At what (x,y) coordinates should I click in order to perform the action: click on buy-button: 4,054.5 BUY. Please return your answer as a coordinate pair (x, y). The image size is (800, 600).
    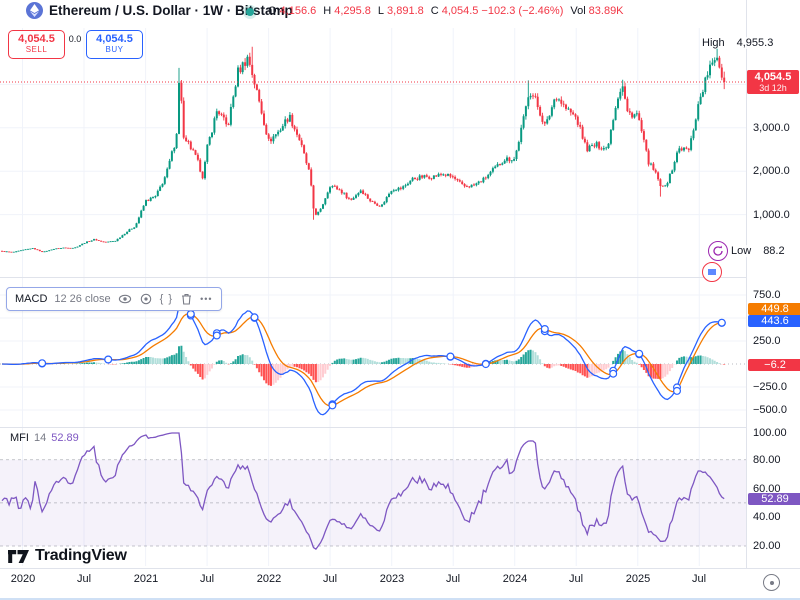
    Looking at the image, I should click on (114, 44).